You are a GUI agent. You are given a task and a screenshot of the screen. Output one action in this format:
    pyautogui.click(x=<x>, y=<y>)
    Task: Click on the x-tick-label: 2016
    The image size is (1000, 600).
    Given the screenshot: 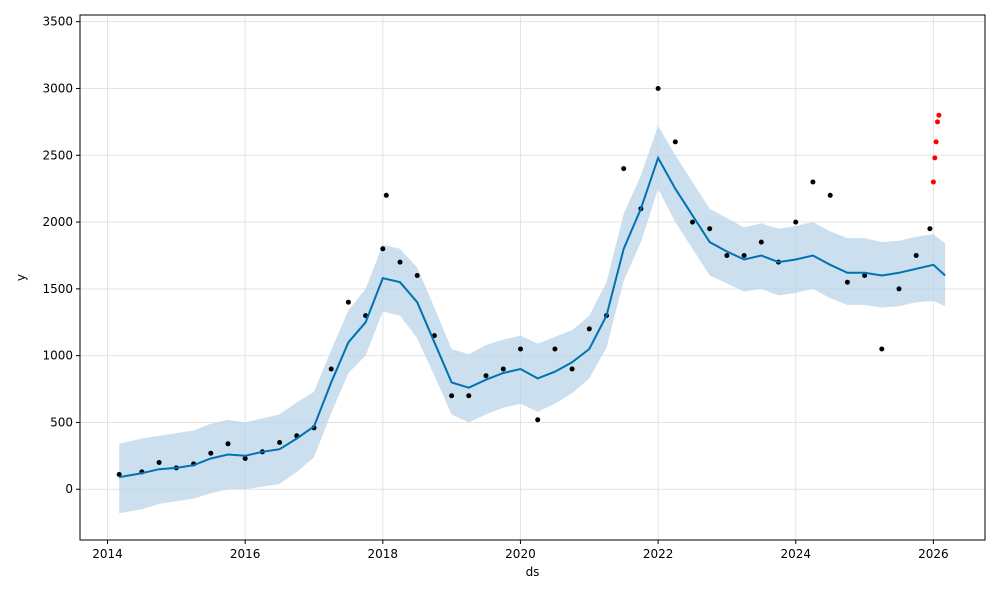 What is the action you would take?
    pyautogui.click(x=245, y=554)
    